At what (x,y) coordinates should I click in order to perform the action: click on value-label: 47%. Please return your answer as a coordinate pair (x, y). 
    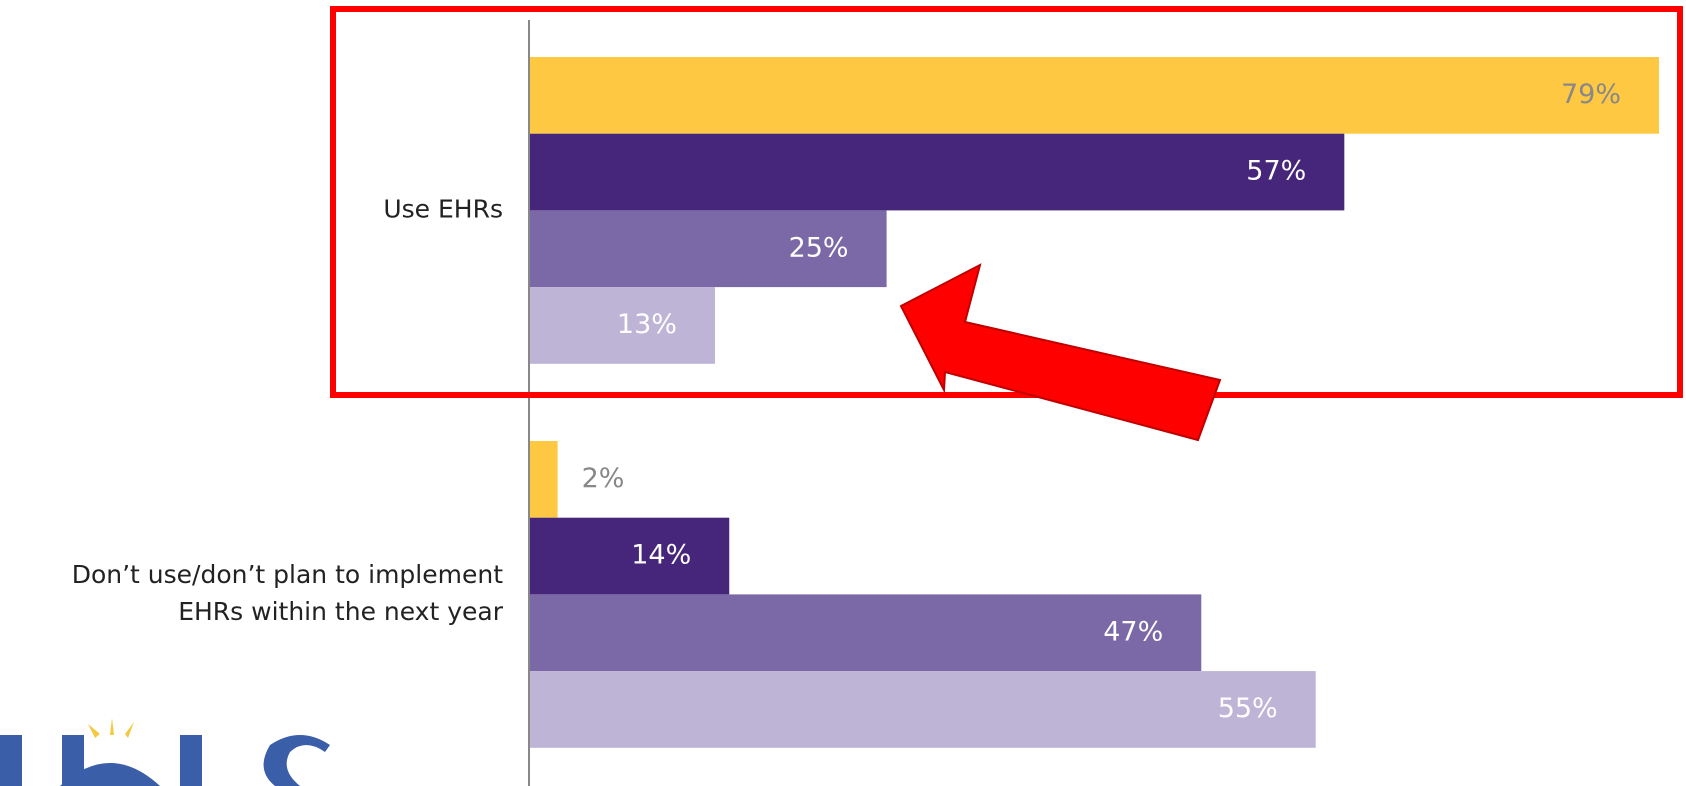
    Looking at the image, I should click on (1133, 631).